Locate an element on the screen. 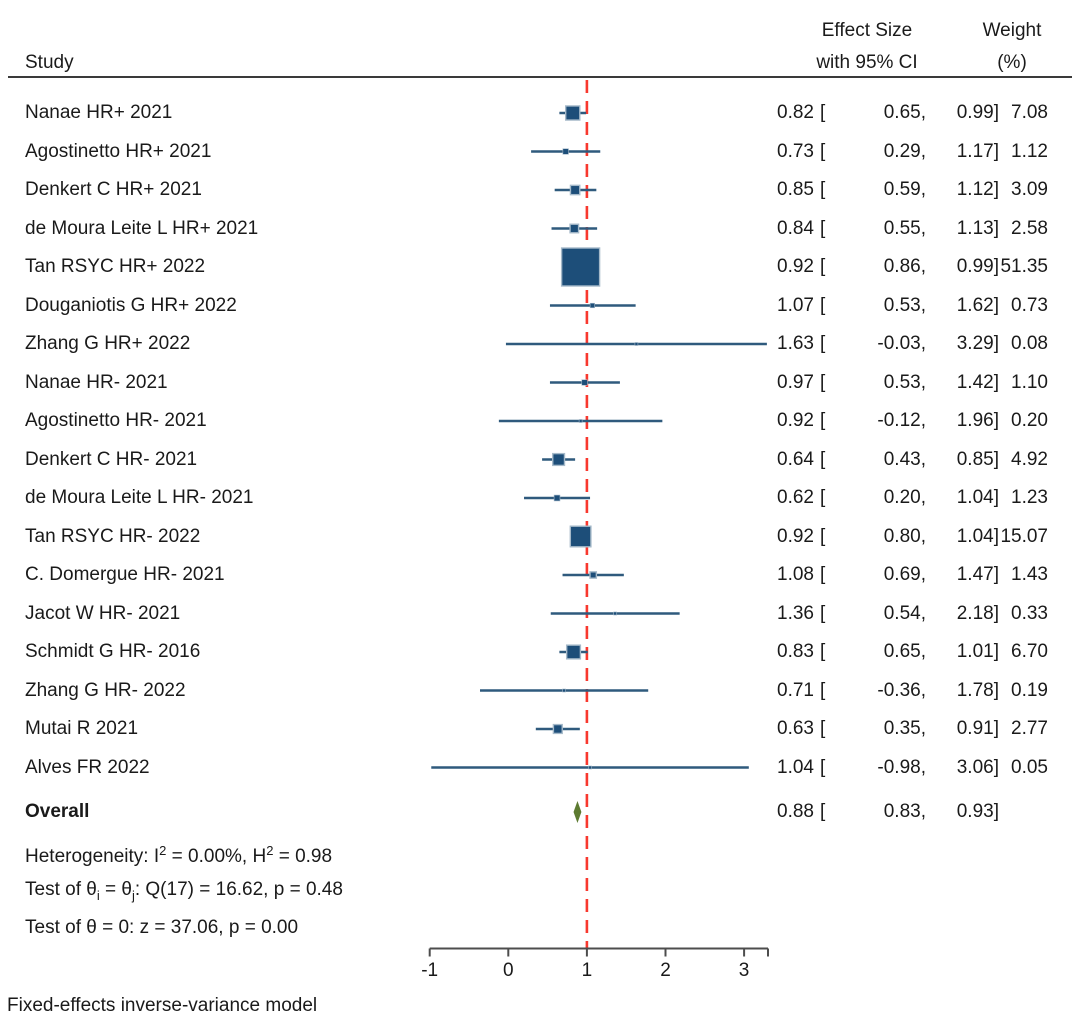  weight-value: 7.08 is located at coordinates (1029, 112).